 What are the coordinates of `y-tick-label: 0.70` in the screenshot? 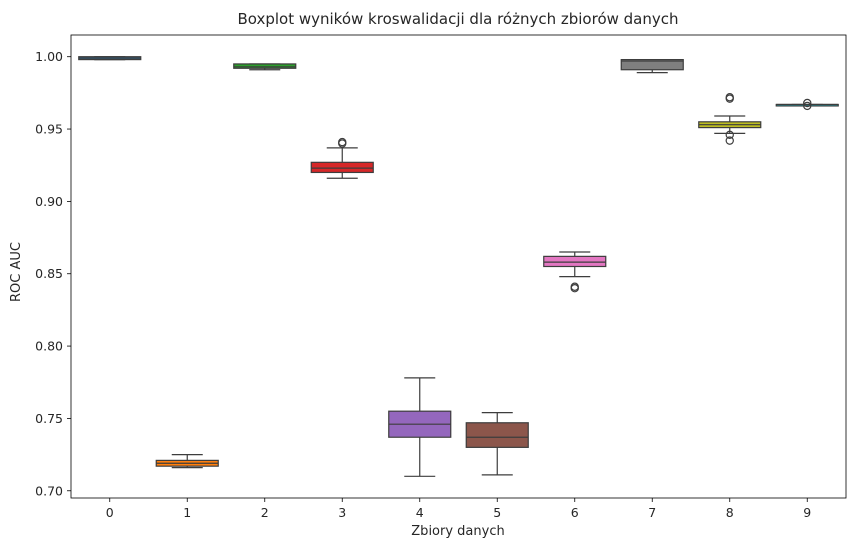 It's located at (49, 490).